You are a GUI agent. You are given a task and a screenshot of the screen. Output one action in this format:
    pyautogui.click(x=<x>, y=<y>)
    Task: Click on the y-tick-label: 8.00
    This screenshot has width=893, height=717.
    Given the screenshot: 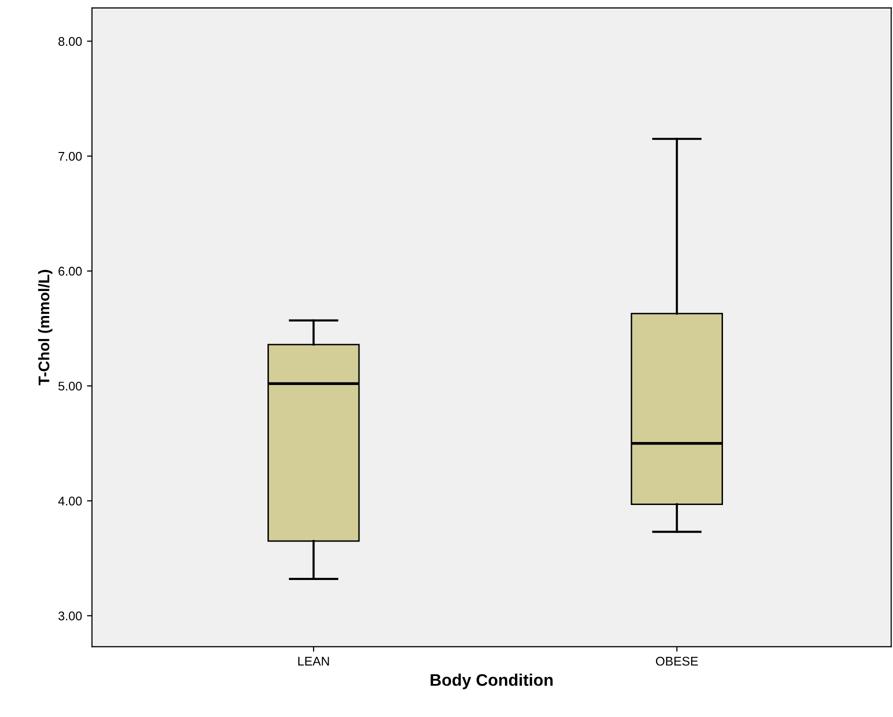 What is the action you would take?
    pyautogui.click(x=70, y=41)
    